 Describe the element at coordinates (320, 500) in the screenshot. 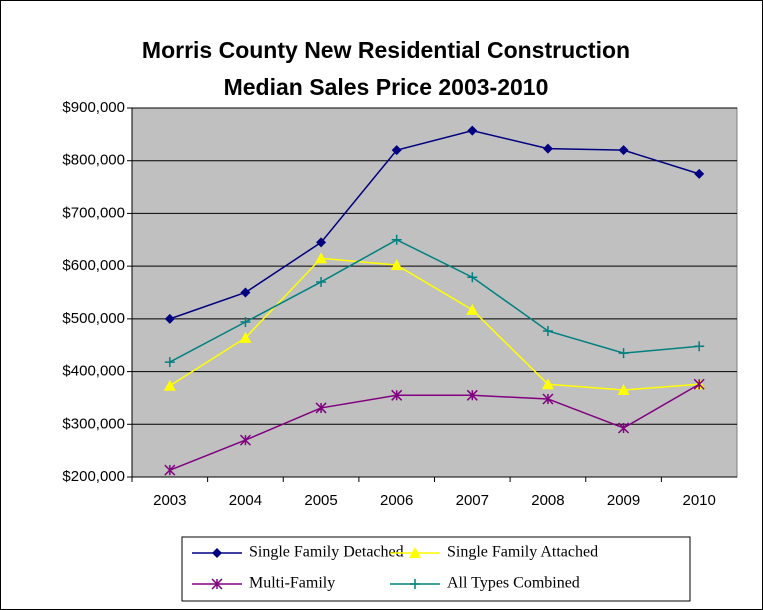

I see `x-tick-label: 2005` at that location.